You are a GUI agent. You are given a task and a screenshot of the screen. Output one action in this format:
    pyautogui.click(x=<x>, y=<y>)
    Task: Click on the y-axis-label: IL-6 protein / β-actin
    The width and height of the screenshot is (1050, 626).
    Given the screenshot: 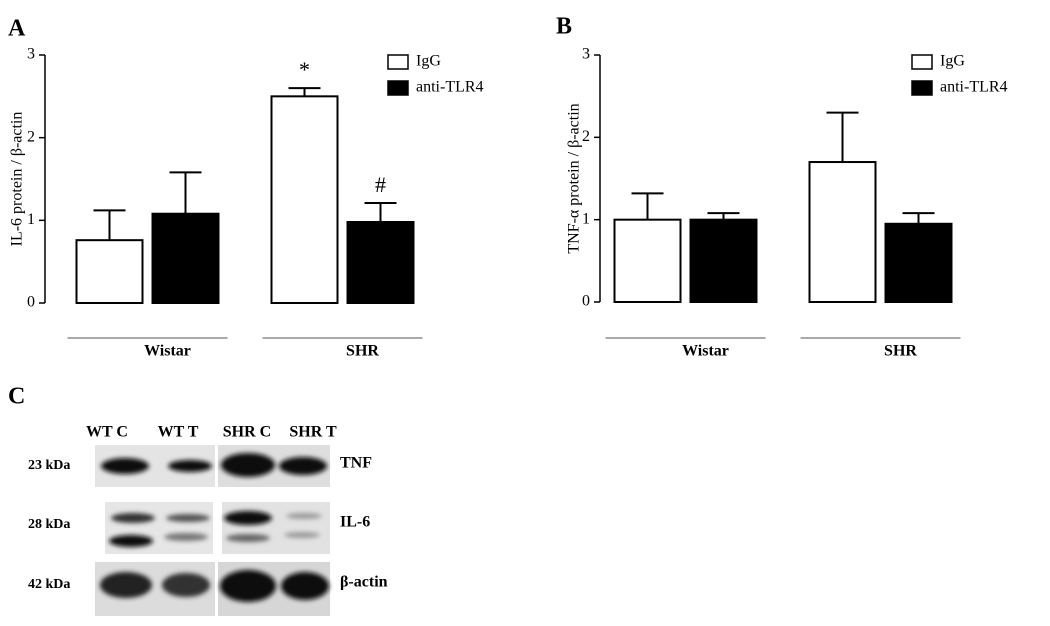 What is the action you would take?
    pyautogui.click(x=17, y=179)
    